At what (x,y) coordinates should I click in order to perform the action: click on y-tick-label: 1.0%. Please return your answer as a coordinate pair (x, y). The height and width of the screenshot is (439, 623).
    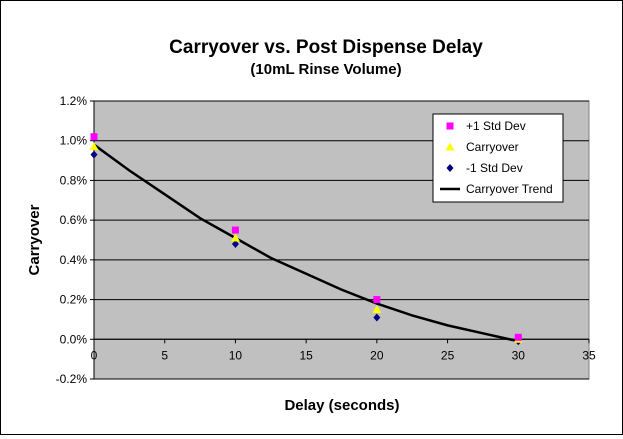
    Looking at the image, I should click on (74, 141).